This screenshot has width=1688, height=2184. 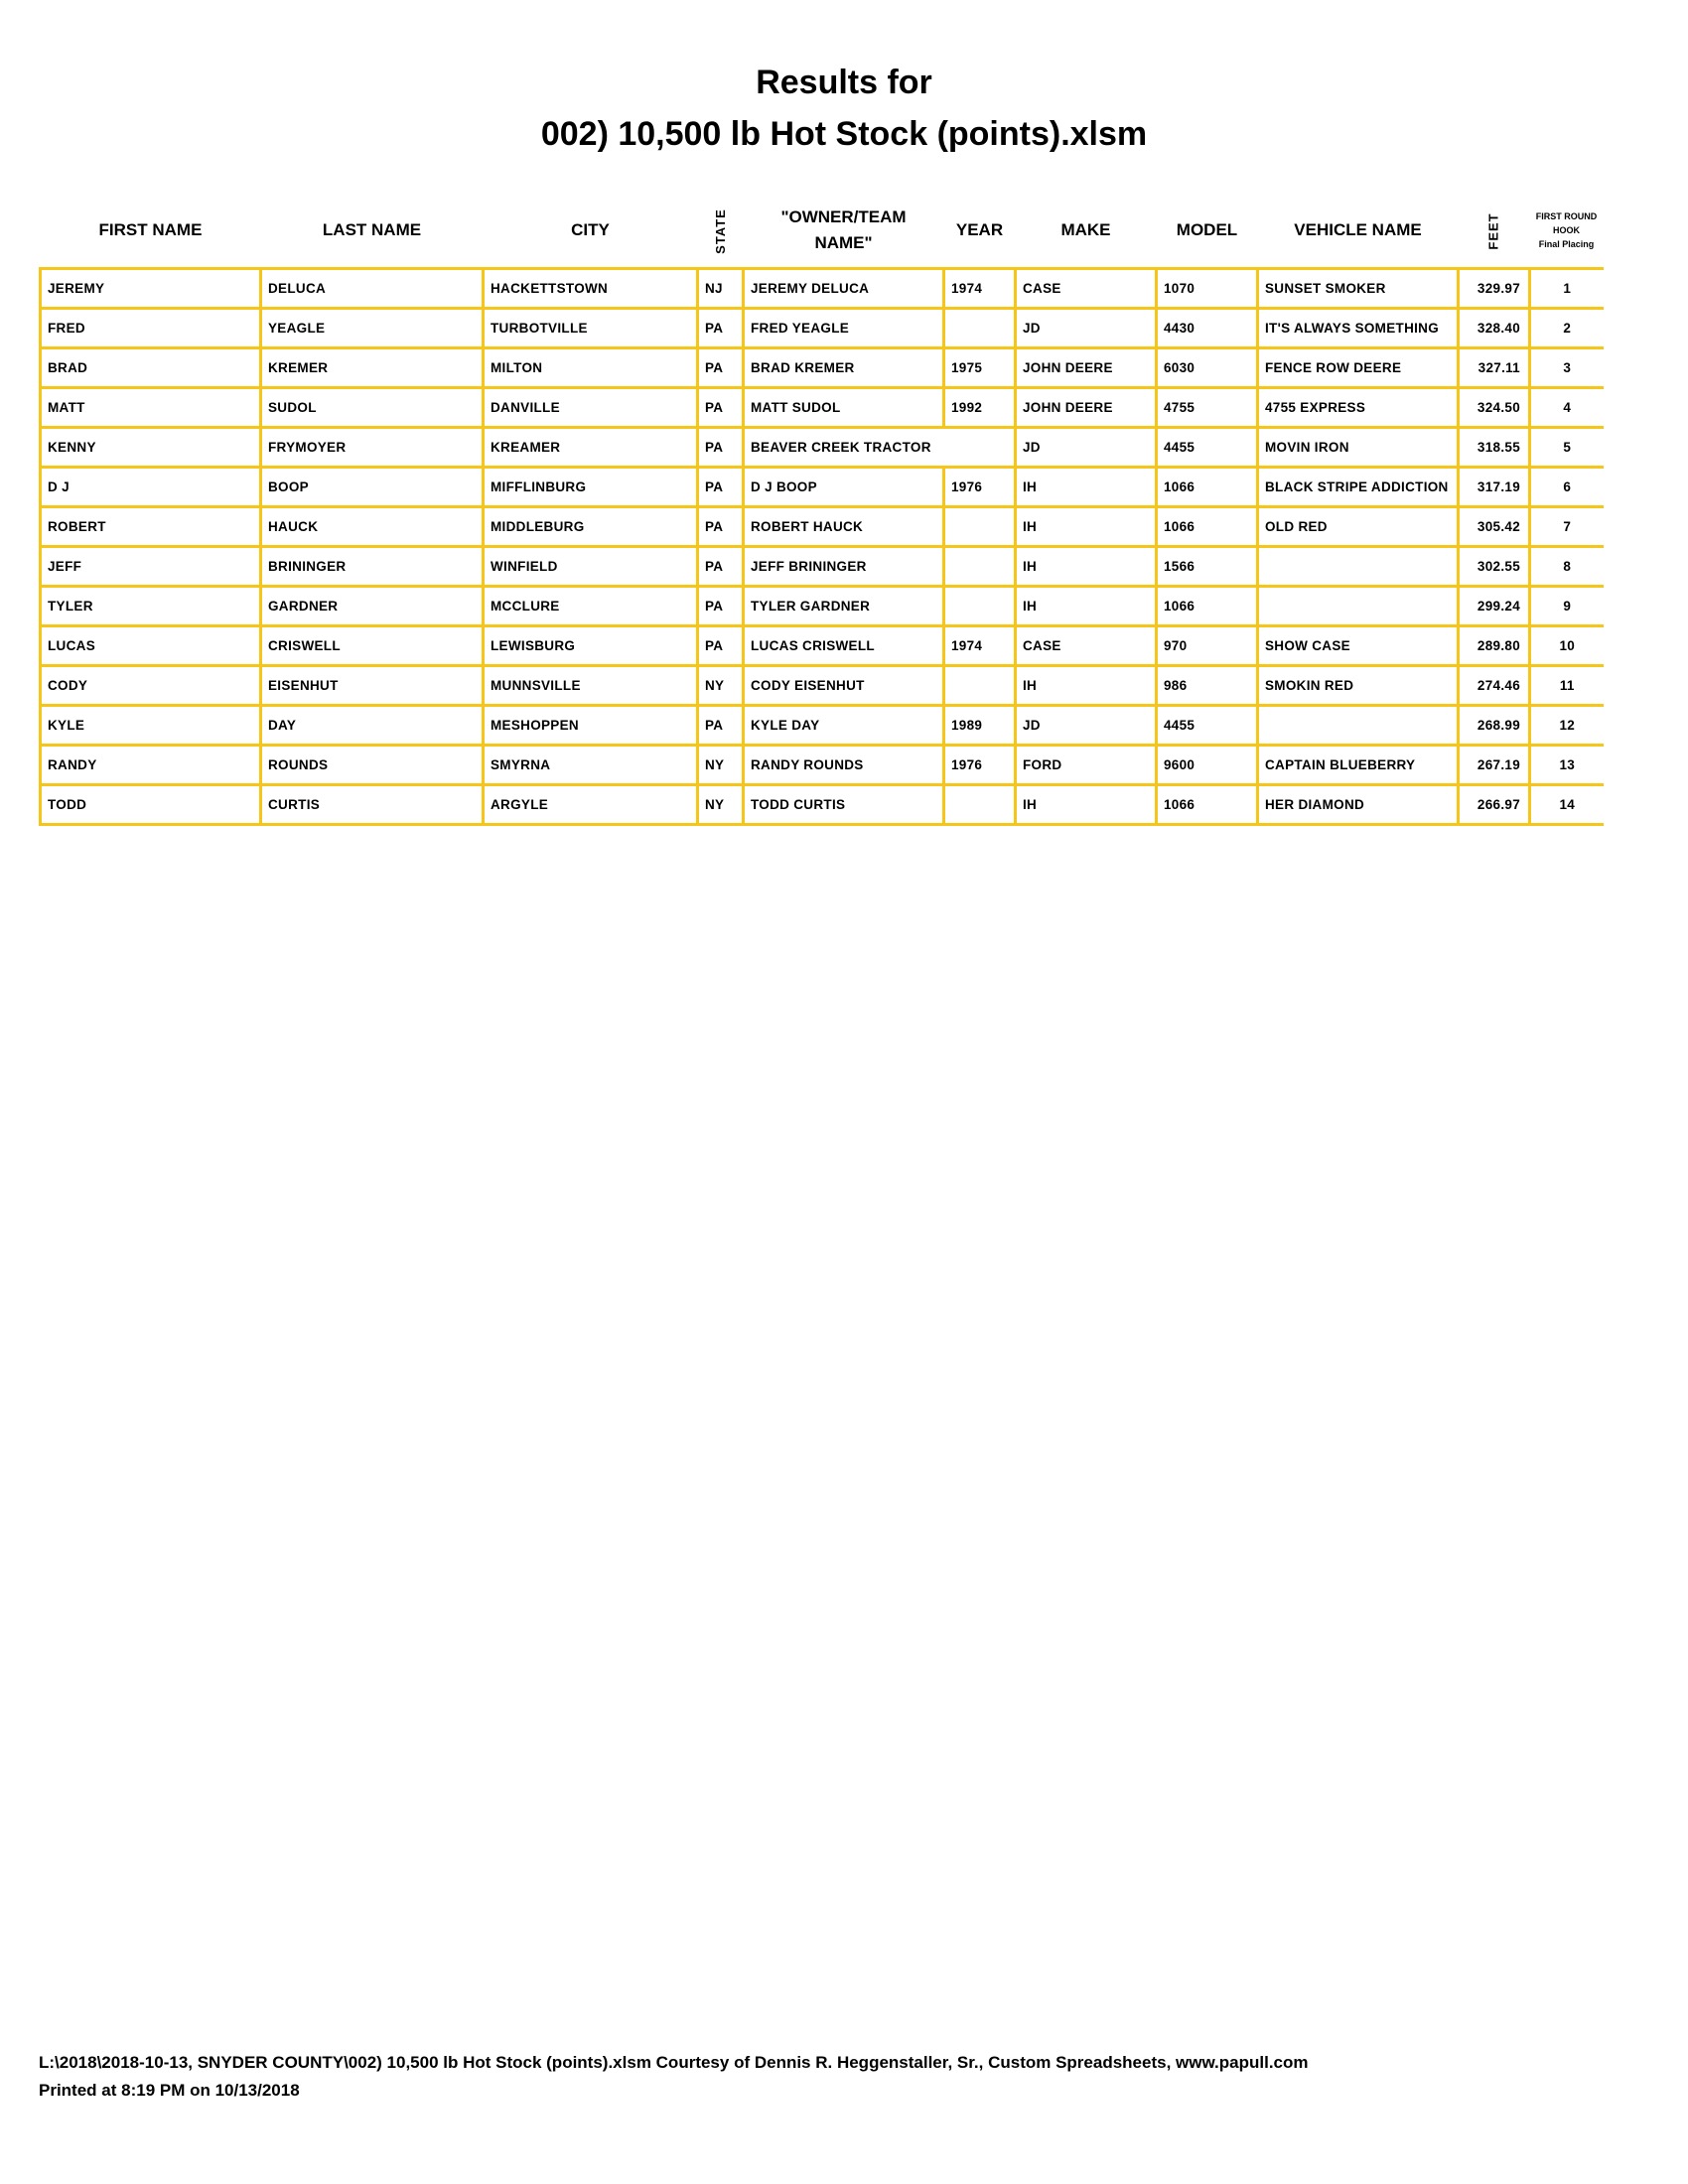 I want to click on cell-city: MCCLURE, so click(x=590, y=606).